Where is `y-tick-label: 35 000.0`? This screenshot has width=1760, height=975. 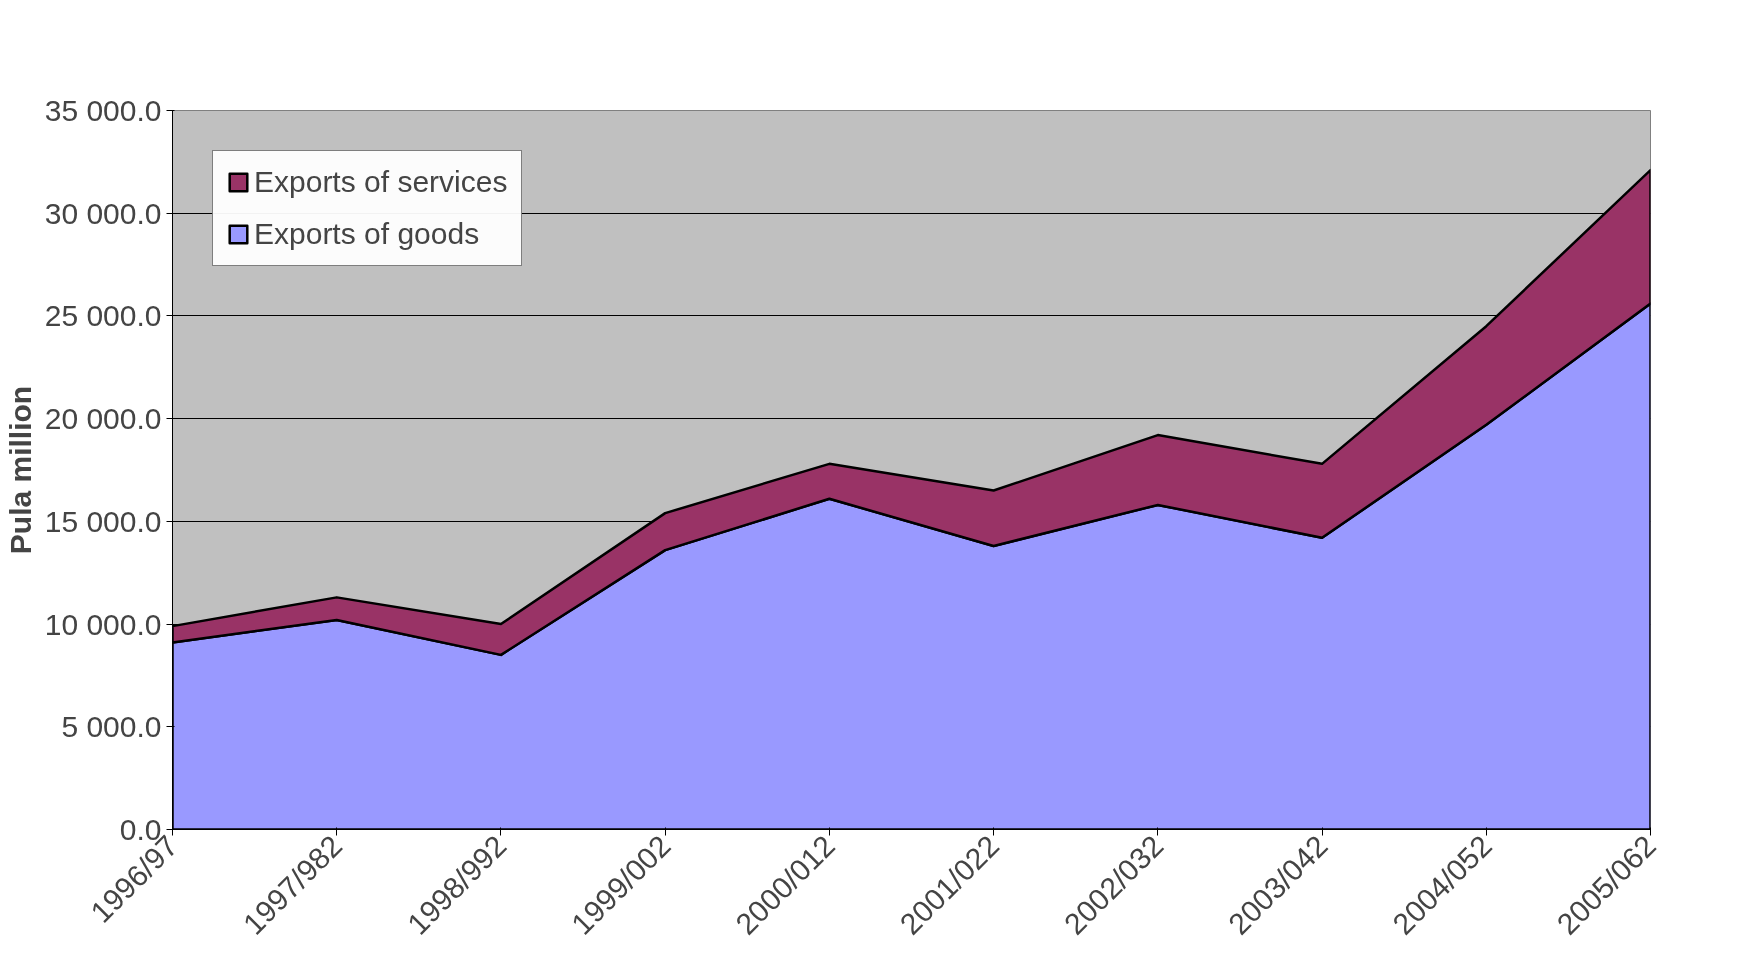
y-tick-label: 35 000.0 is located at coordinates (103, 110).